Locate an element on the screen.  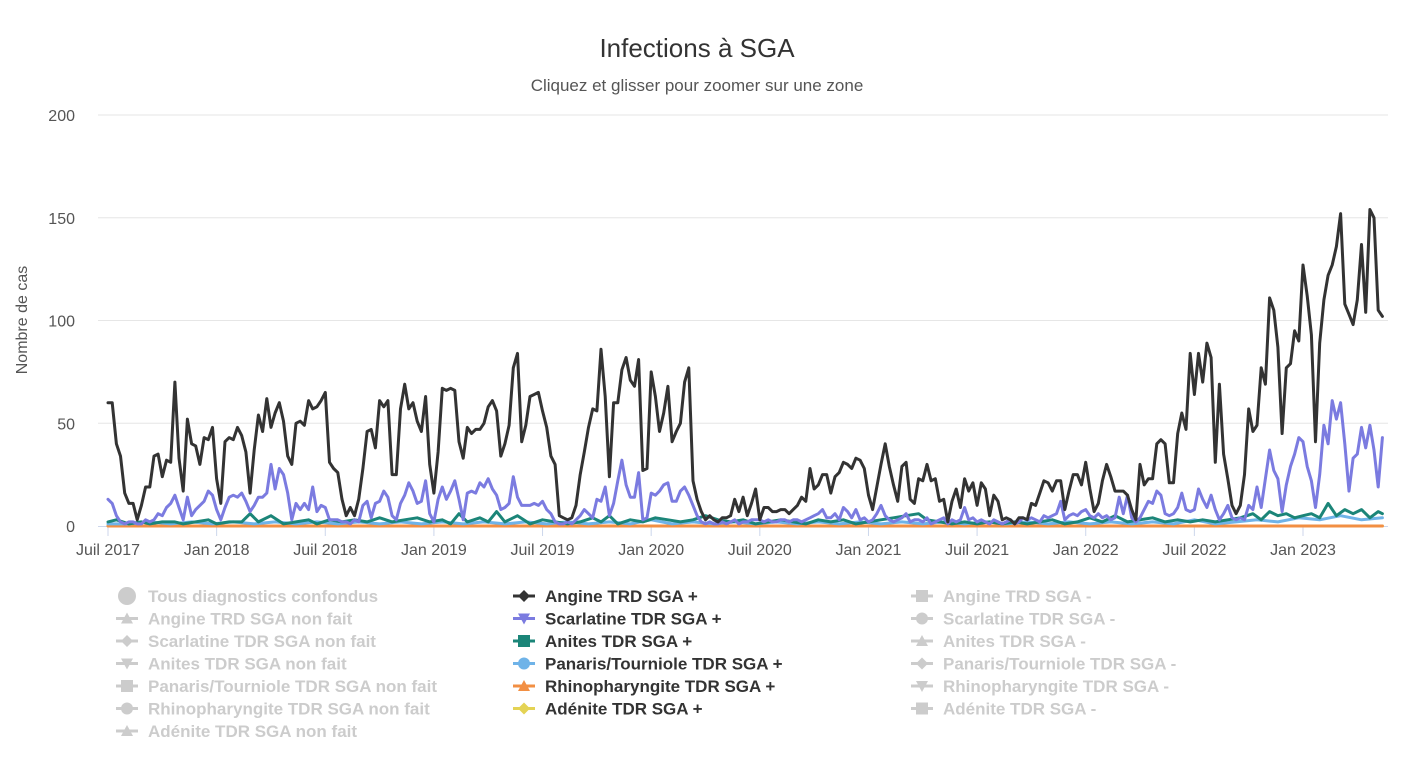
legend-item: Adénite TDR SGA - is located at coordinates (1003, 709).